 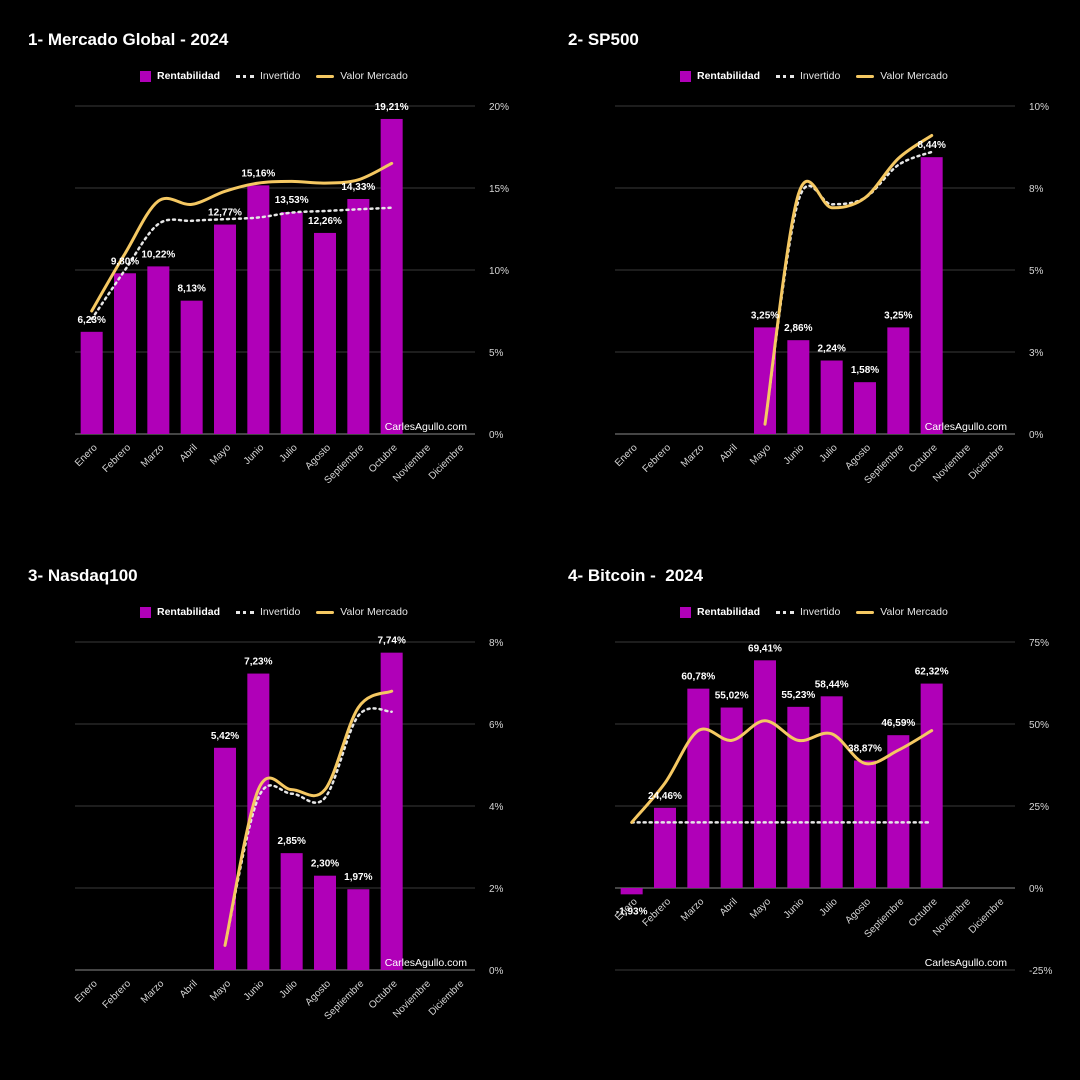 What do you see at coordinates (325, 76) in the screenshot?
I see `legend-line-swatch` at bounding box center [325, 76].